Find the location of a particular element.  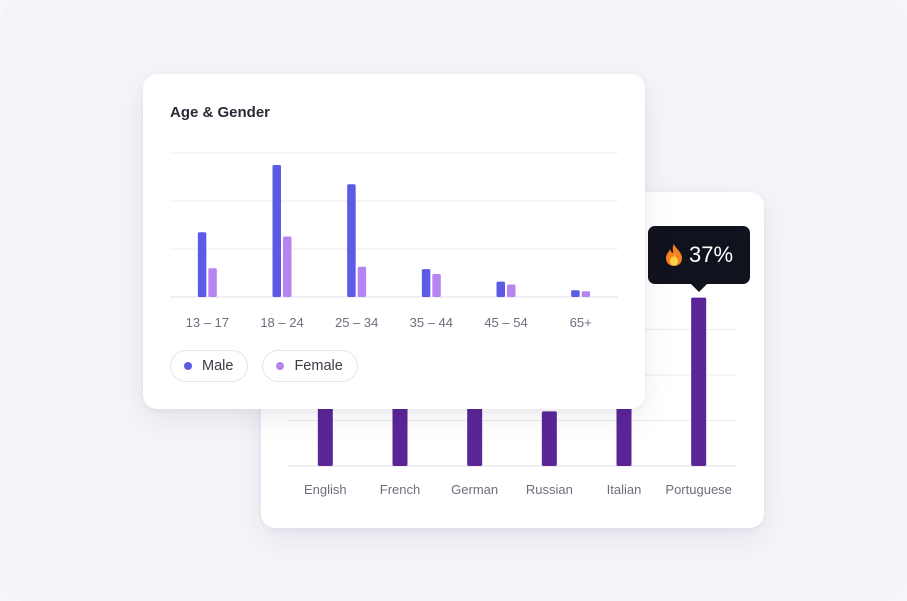

legend-label-male: Male is located at coordinates (218, 366).